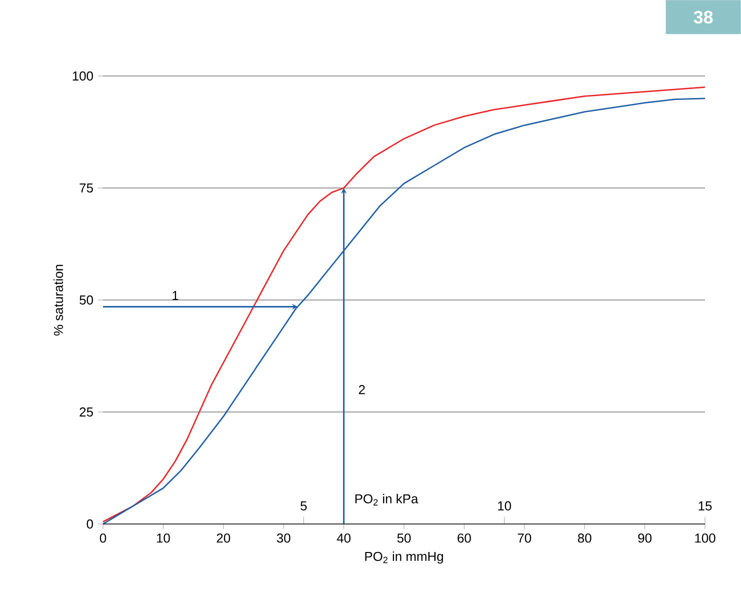 Image resolution: width=741 pixels, height=597 pixels. Describe the element at coordinates (386, 500) in the screenshot. I see `x2-axis-title: PO$_{2}$ in kPa` at that location.